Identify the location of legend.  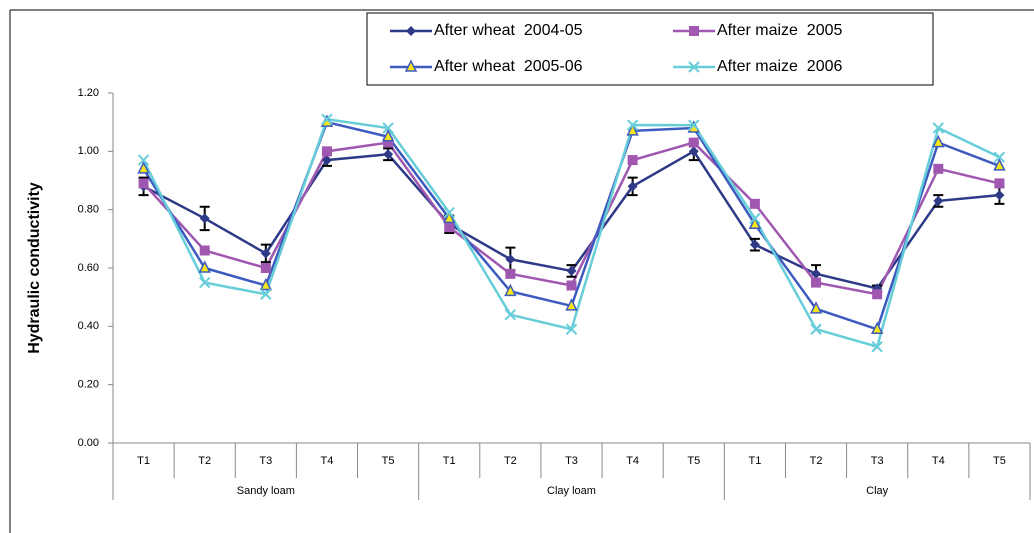
(650, 49).